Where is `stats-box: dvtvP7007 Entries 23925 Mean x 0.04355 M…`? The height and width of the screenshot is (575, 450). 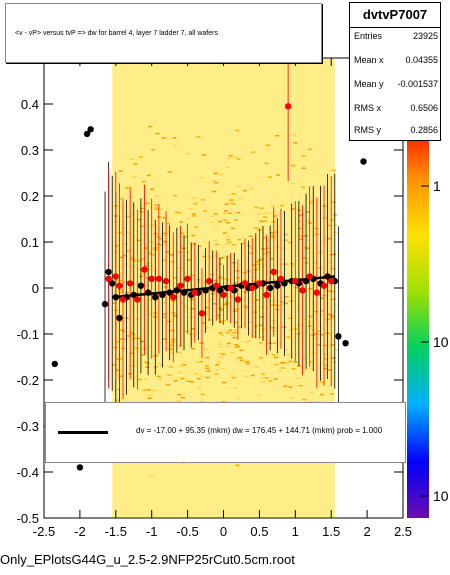
stats-box: dvtvP7007 Entries 23925 Mean x 0.04355 M… is located at coordinates (395, 71).